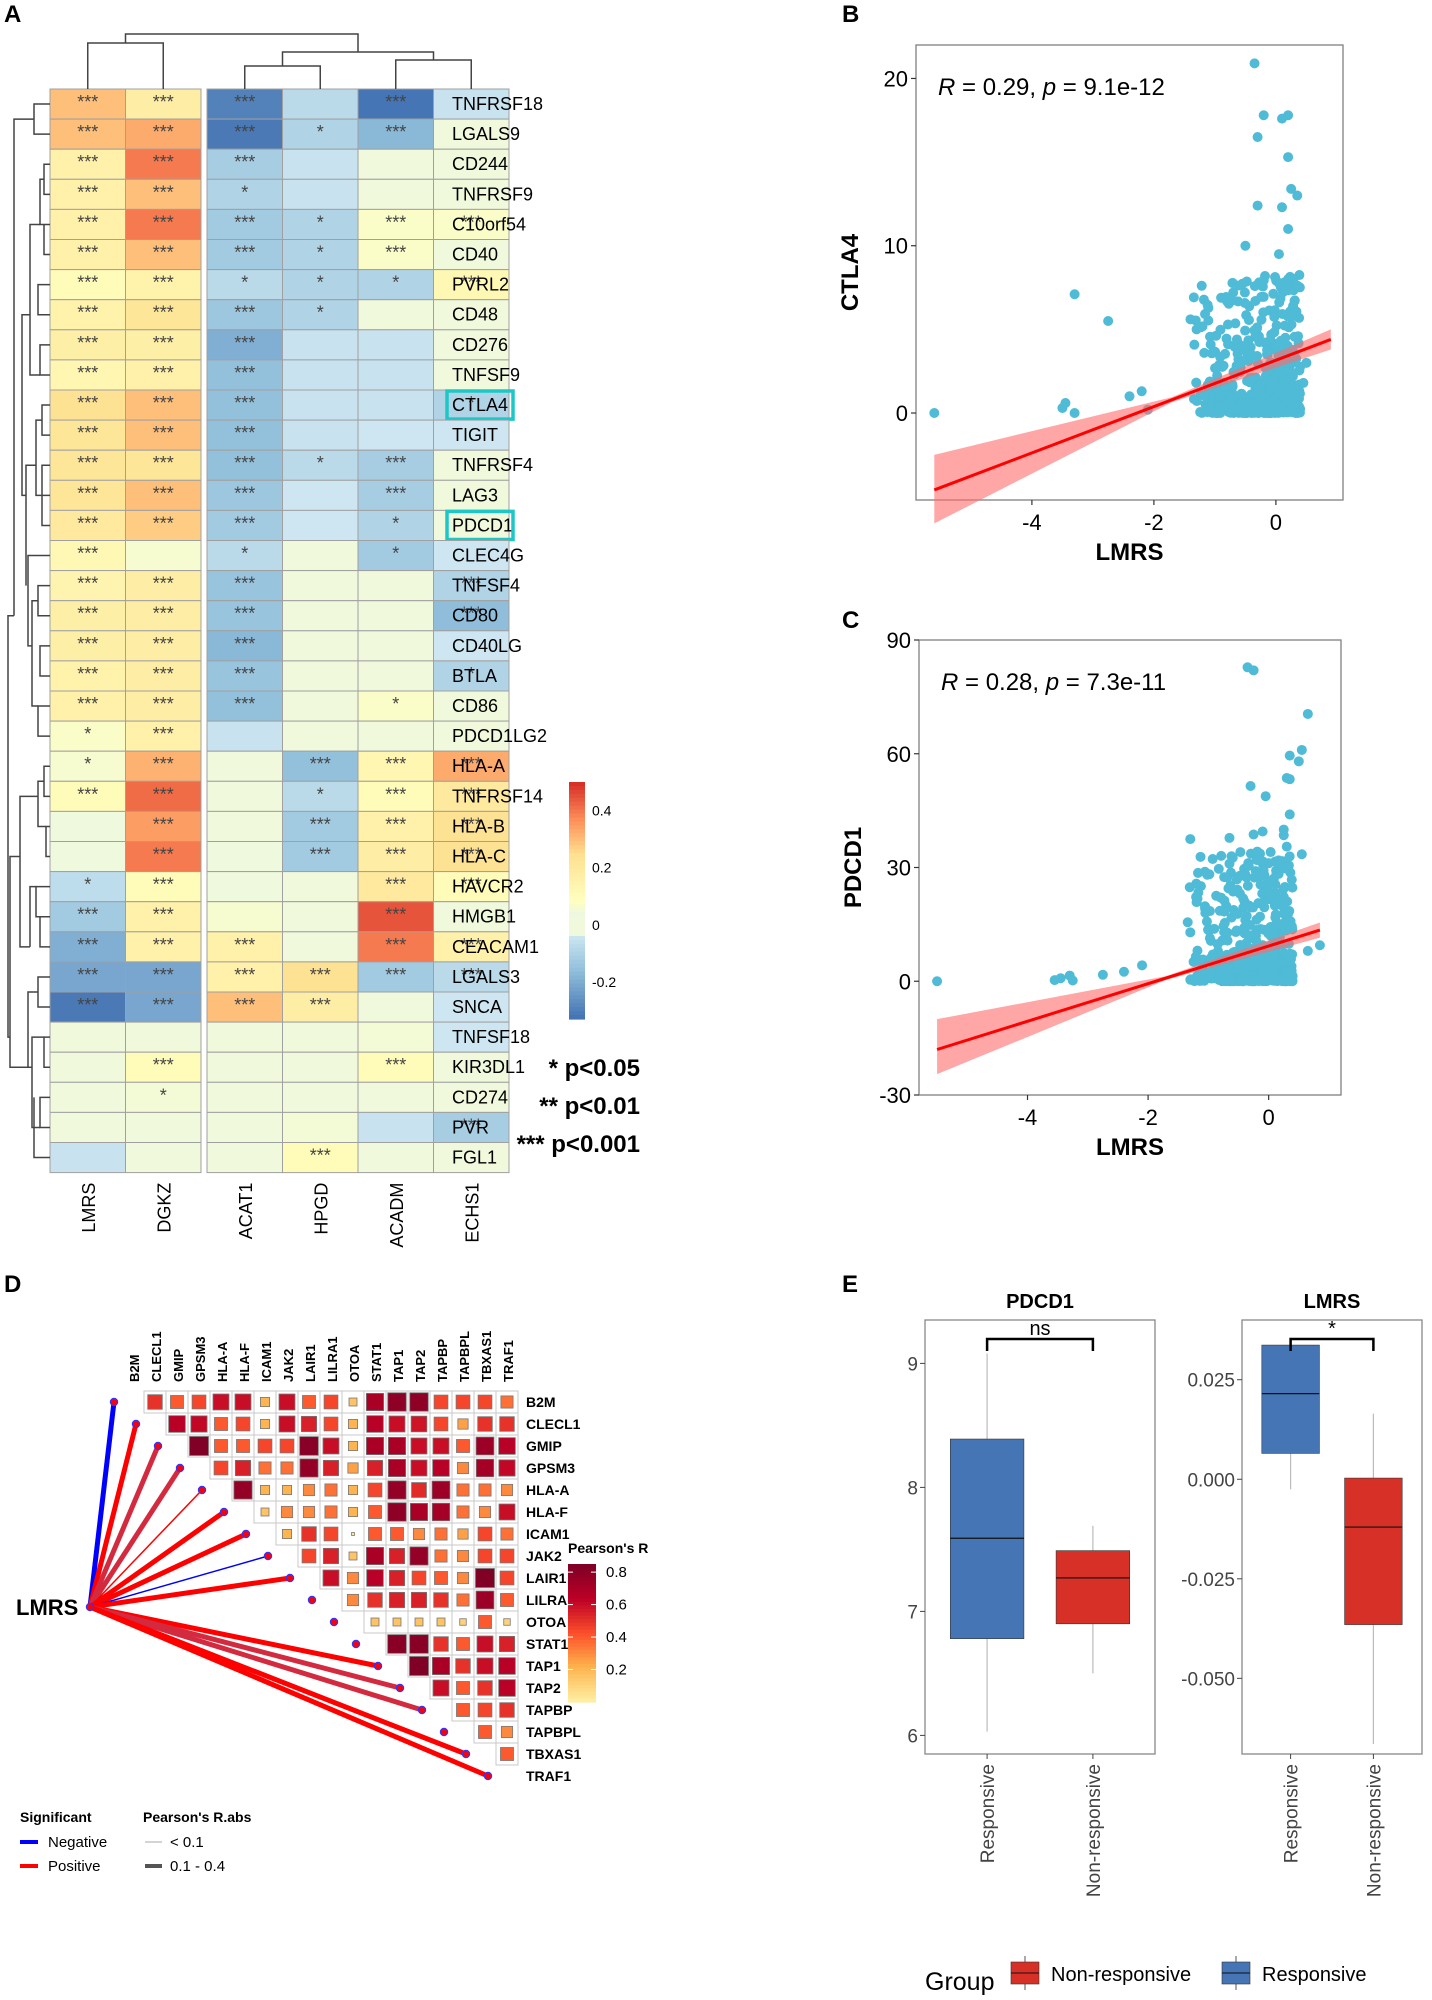 The width and height of the screenshot is (1432, 2000). Describe the element at coordinates (1154, 522) in the screenshot. I see `x-tick-label: -2` at that location.